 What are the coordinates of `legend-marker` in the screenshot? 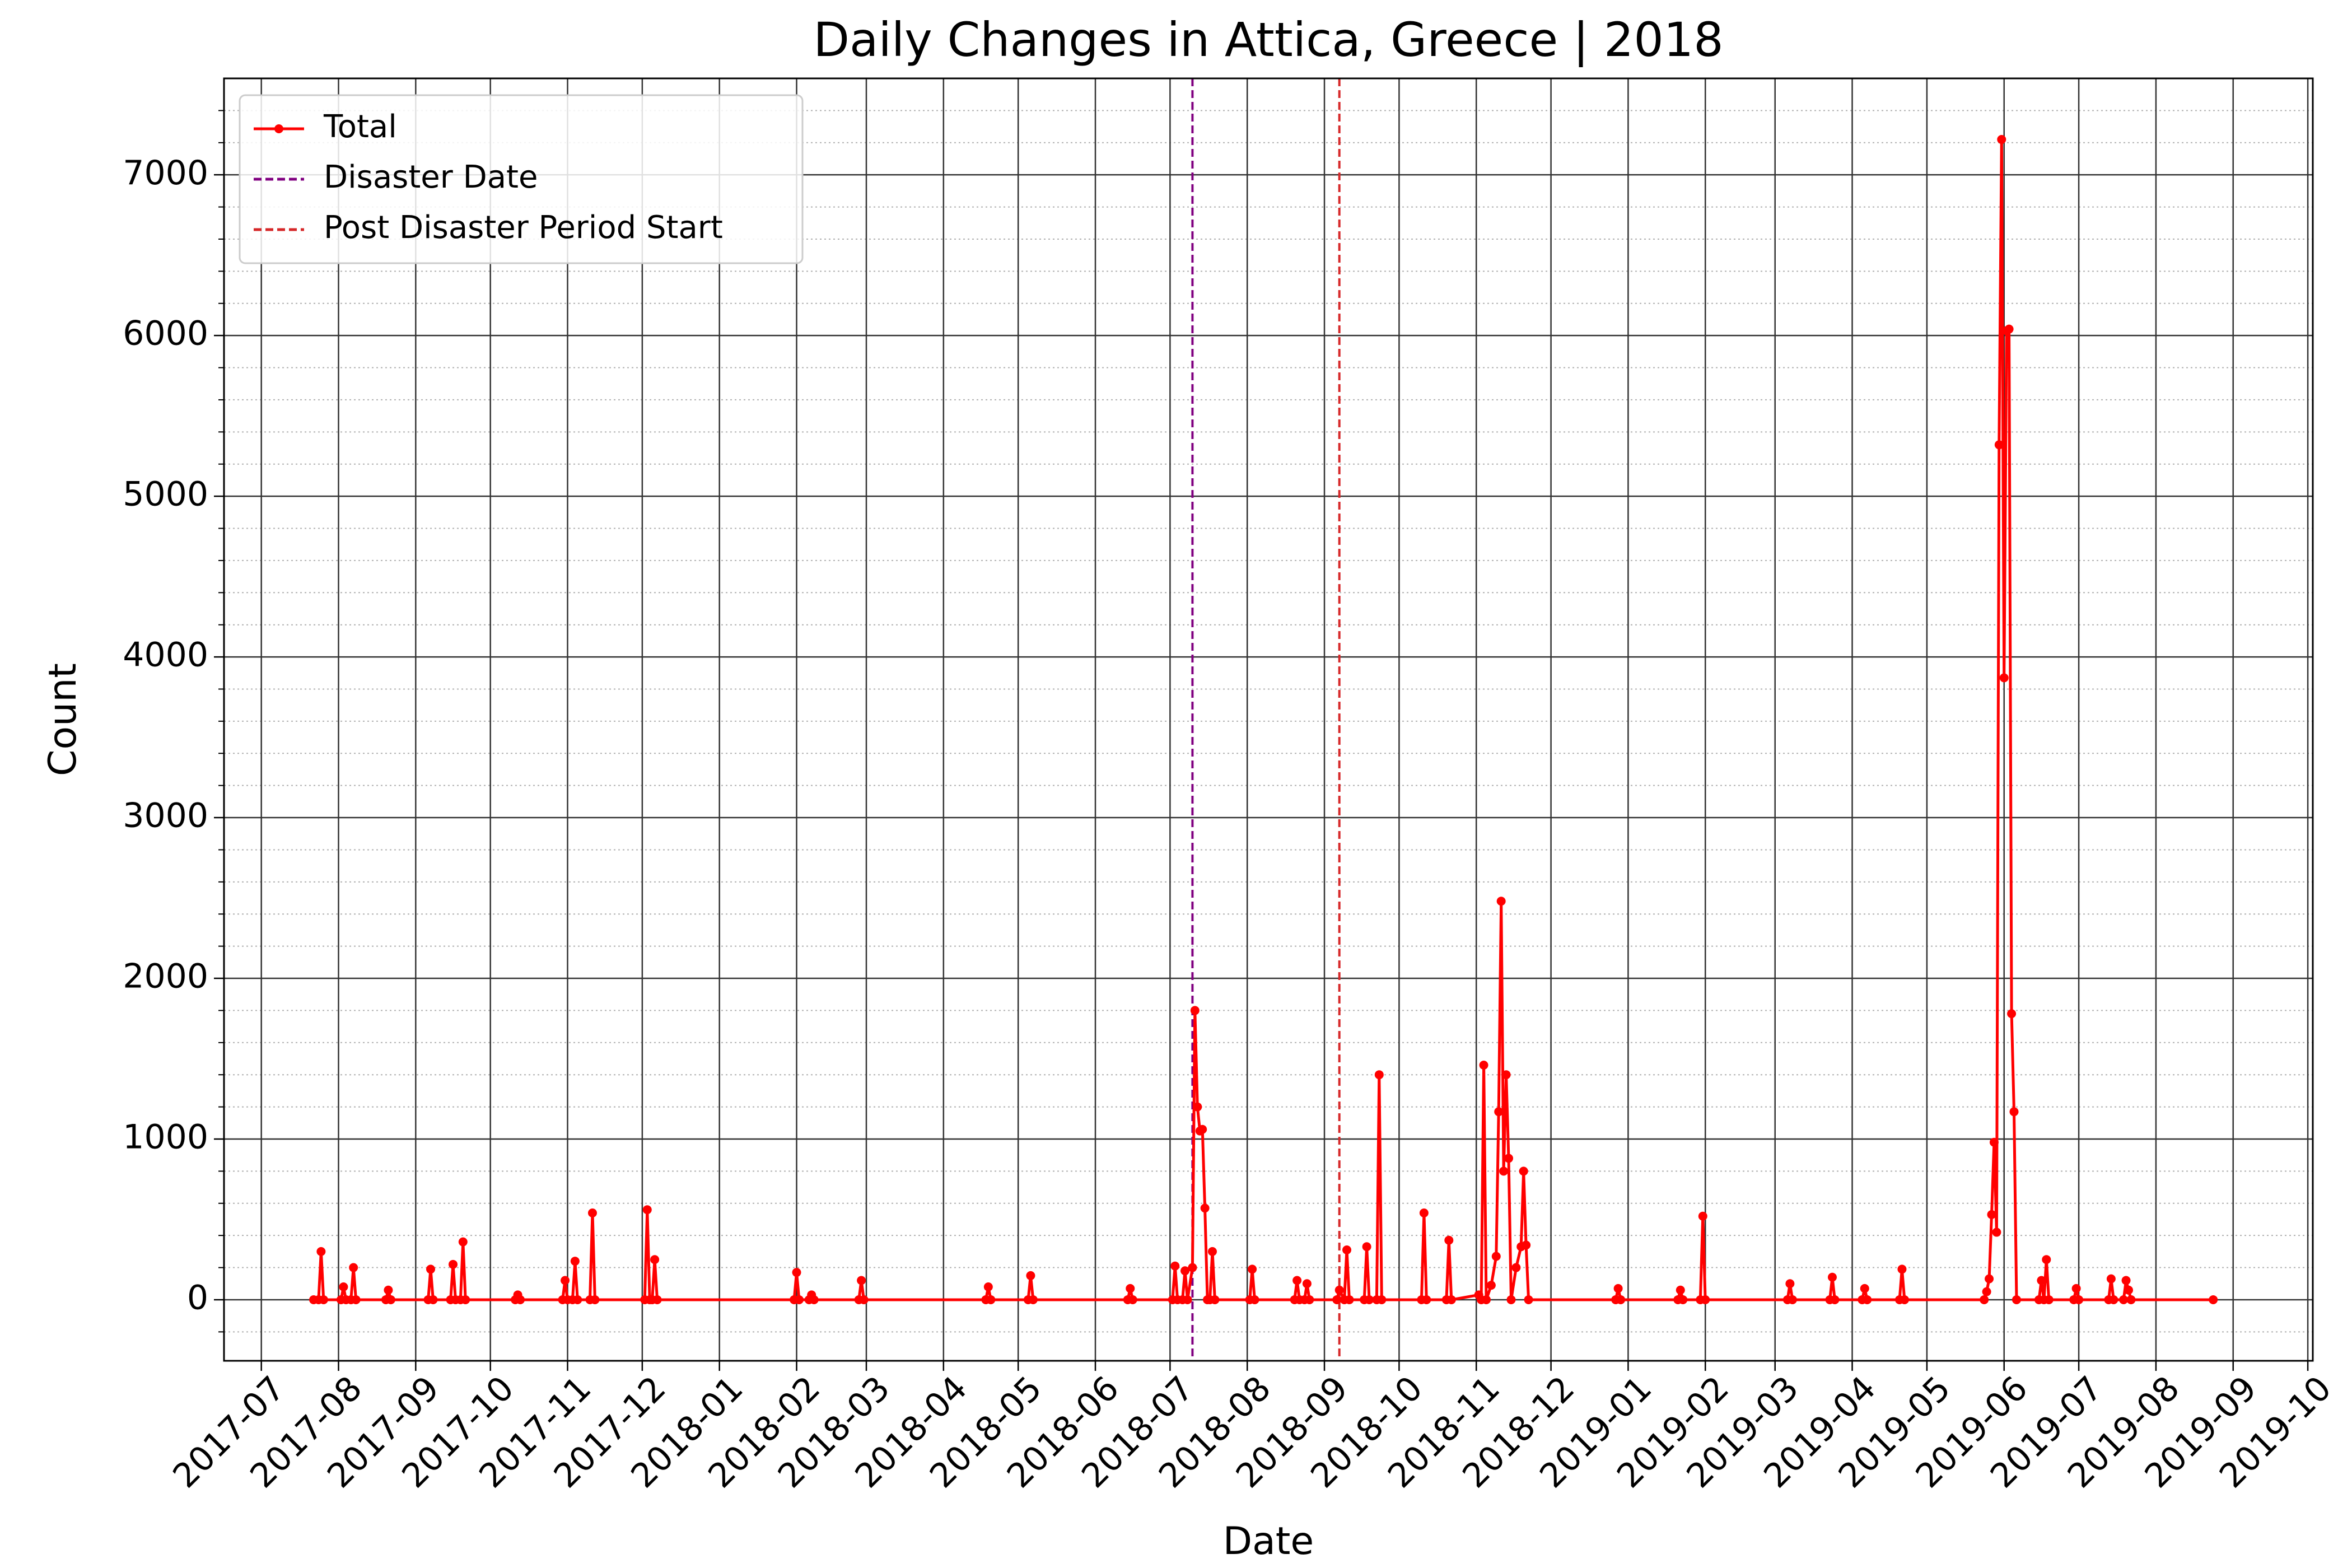 It's located at (279, 129).